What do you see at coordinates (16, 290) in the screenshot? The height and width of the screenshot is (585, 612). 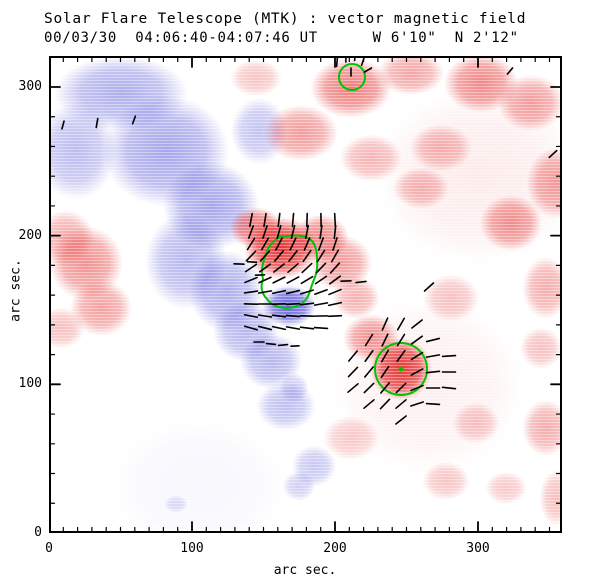 I see `y-axis-label: arc sec.` at bounding box center [16, 290].